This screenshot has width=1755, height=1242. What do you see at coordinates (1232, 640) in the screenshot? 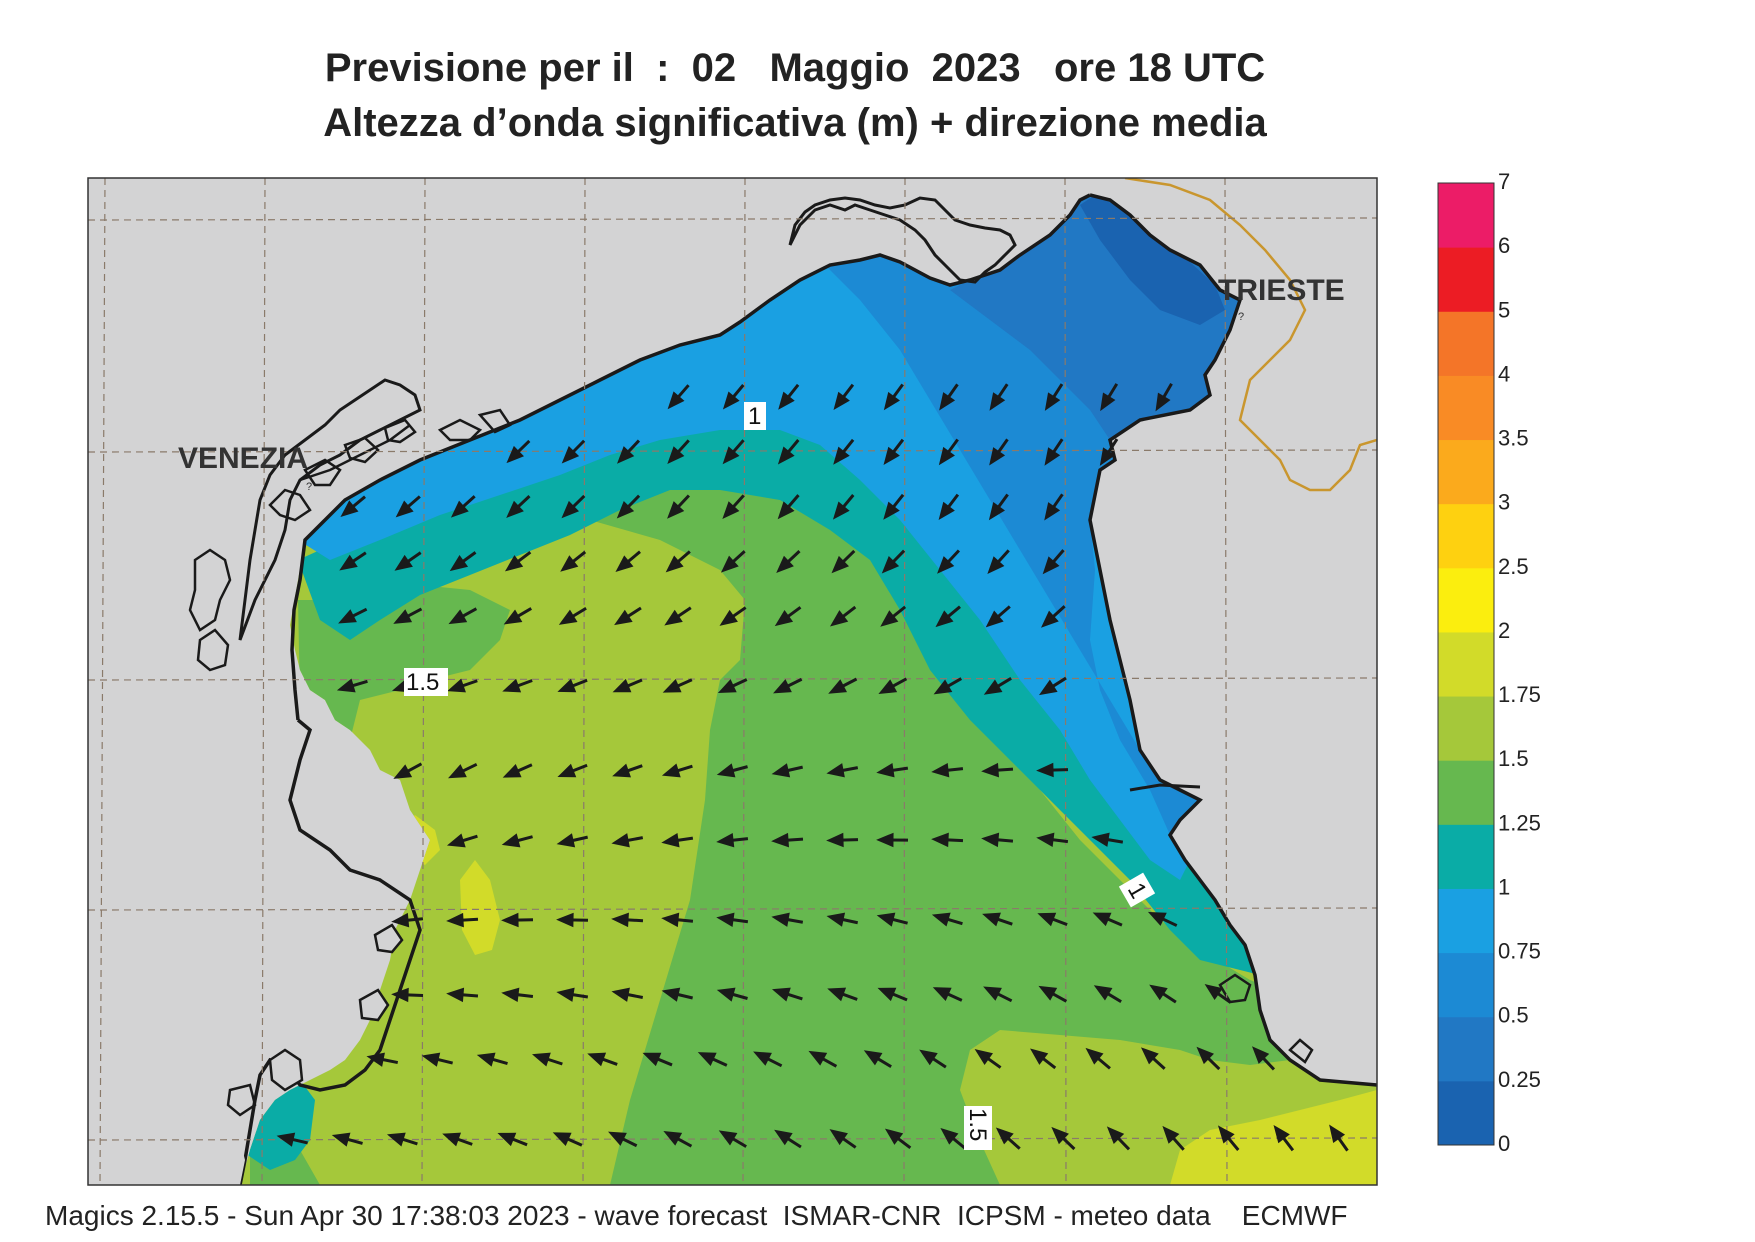
I see `east-coastline` at bounding box center [1232, 640].